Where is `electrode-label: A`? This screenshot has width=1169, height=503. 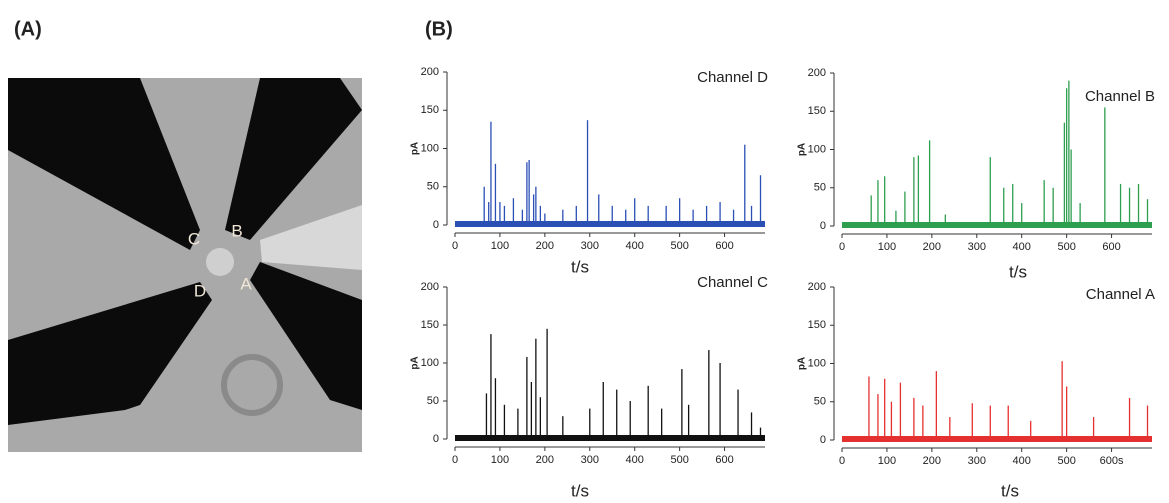 electrode-label: A is located at coordinates (246, 283).